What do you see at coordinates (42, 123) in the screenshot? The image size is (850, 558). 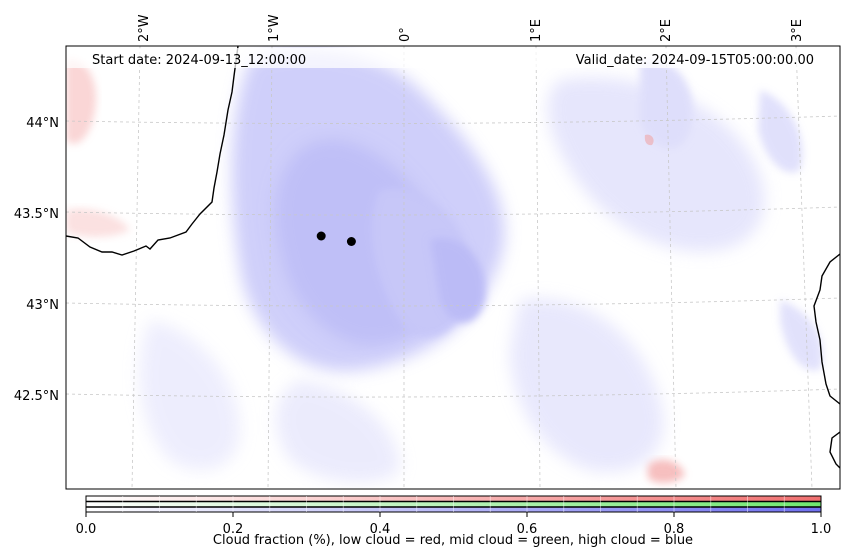 I see `lat-label-44n: 44°N` at bounding box center [42, 123].